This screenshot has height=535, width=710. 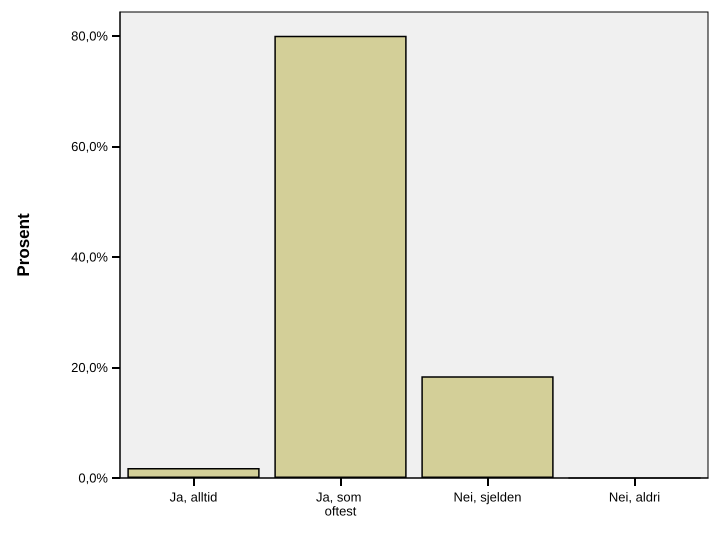 What do you see at coordinates (634, 497) in the screenshot?
I see `x-tick-label: Nei, aldri` at bounding box center [634, 497].